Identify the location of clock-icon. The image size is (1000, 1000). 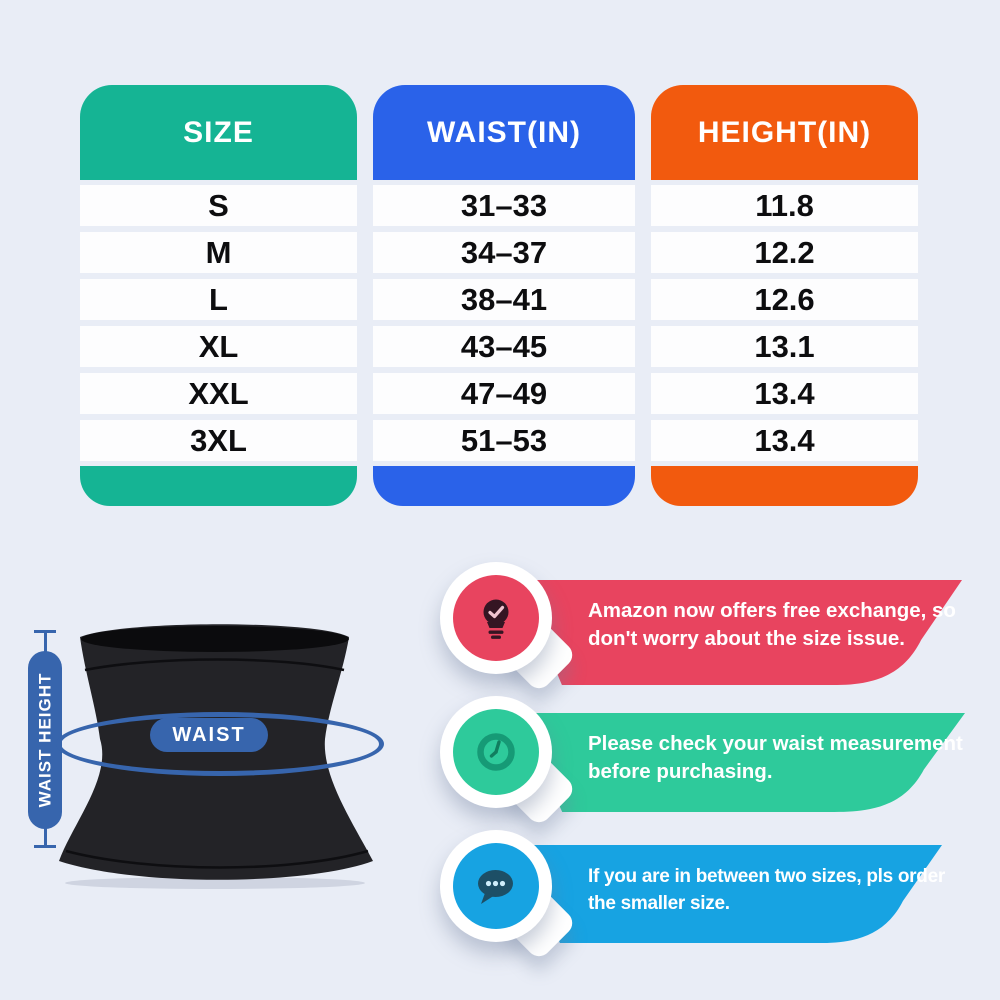
(496, 752).